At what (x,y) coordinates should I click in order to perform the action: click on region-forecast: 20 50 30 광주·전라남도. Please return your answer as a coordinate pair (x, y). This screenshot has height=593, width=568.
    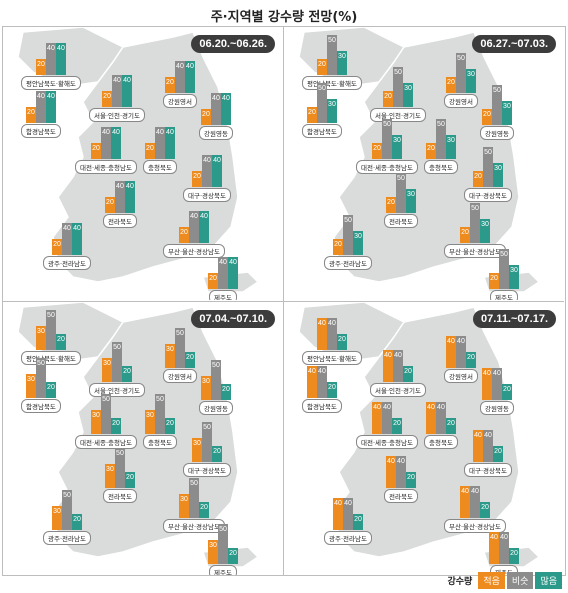
    Looking at the image, I should click on (348, 242).